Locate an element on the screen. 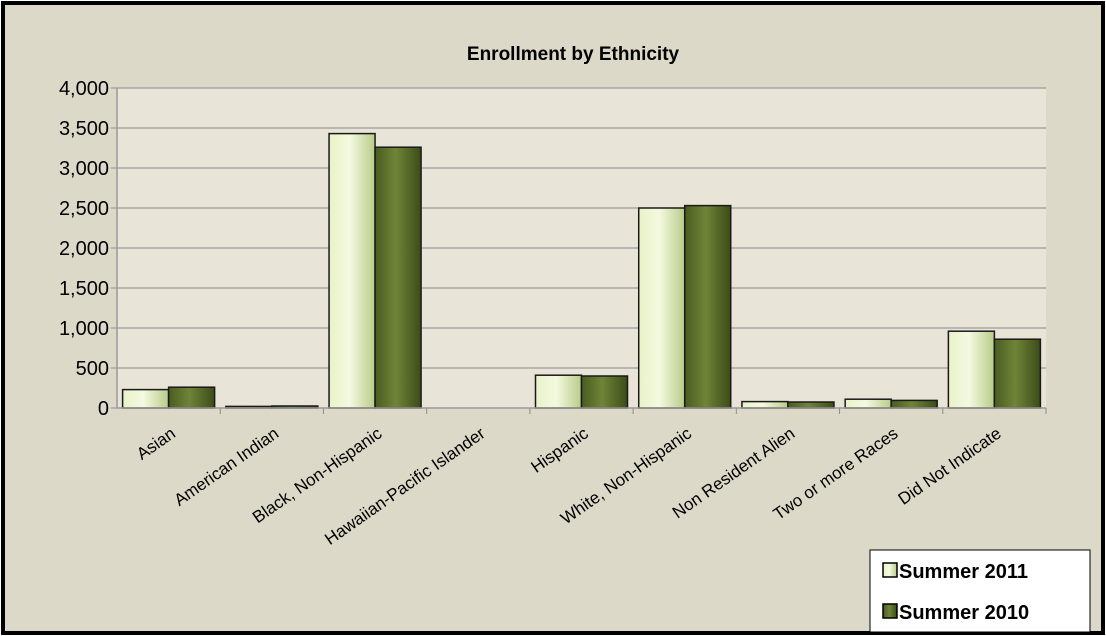 The height and width of the screenshot is (636, 1106). y-tick-label: 3,500 is located at coordinates (84, 129).